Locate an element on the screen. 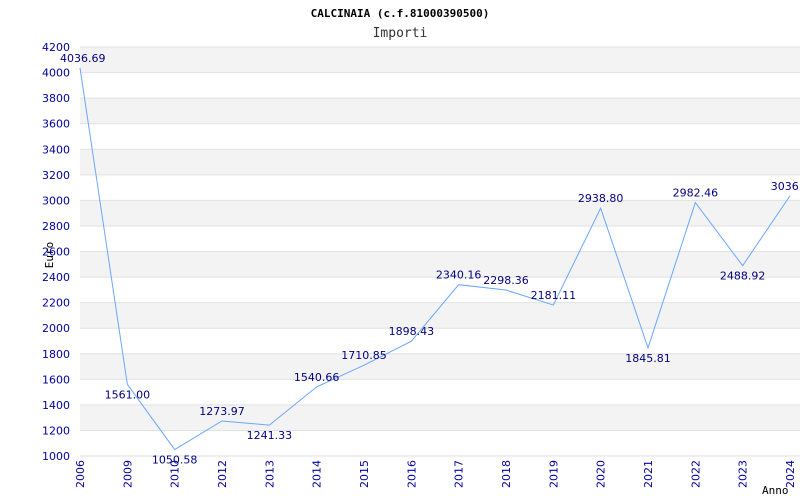  x-tick-label: 2013 is located at coordinates (269, 474).